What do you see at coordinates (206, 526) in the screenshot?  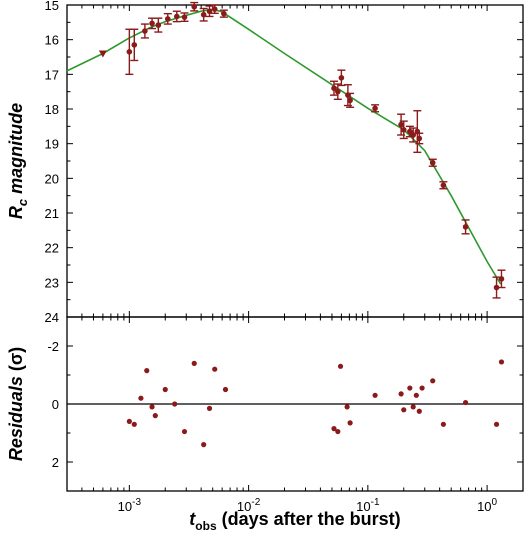 I see `x-axis-title-subscript: obs` at bounding box center [206, 526].